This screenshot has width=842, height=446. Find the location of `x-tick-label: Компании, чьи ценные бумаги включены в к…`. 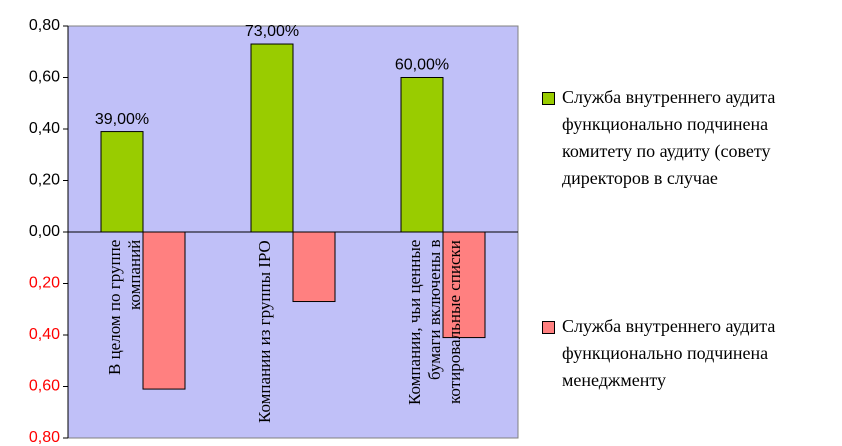

x-tick-label: Компании, чьи ценные бумаги включены в к… is located at coordinates (434, 323).